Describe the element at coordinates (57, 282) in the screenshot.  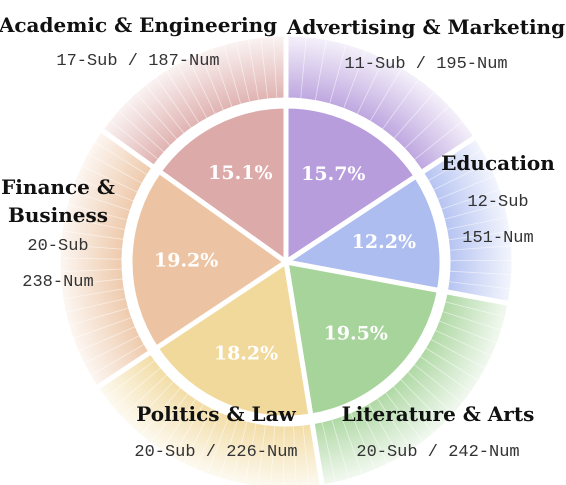
I see `count-label-finance-and-business-line-2: 238-Num` at that location.